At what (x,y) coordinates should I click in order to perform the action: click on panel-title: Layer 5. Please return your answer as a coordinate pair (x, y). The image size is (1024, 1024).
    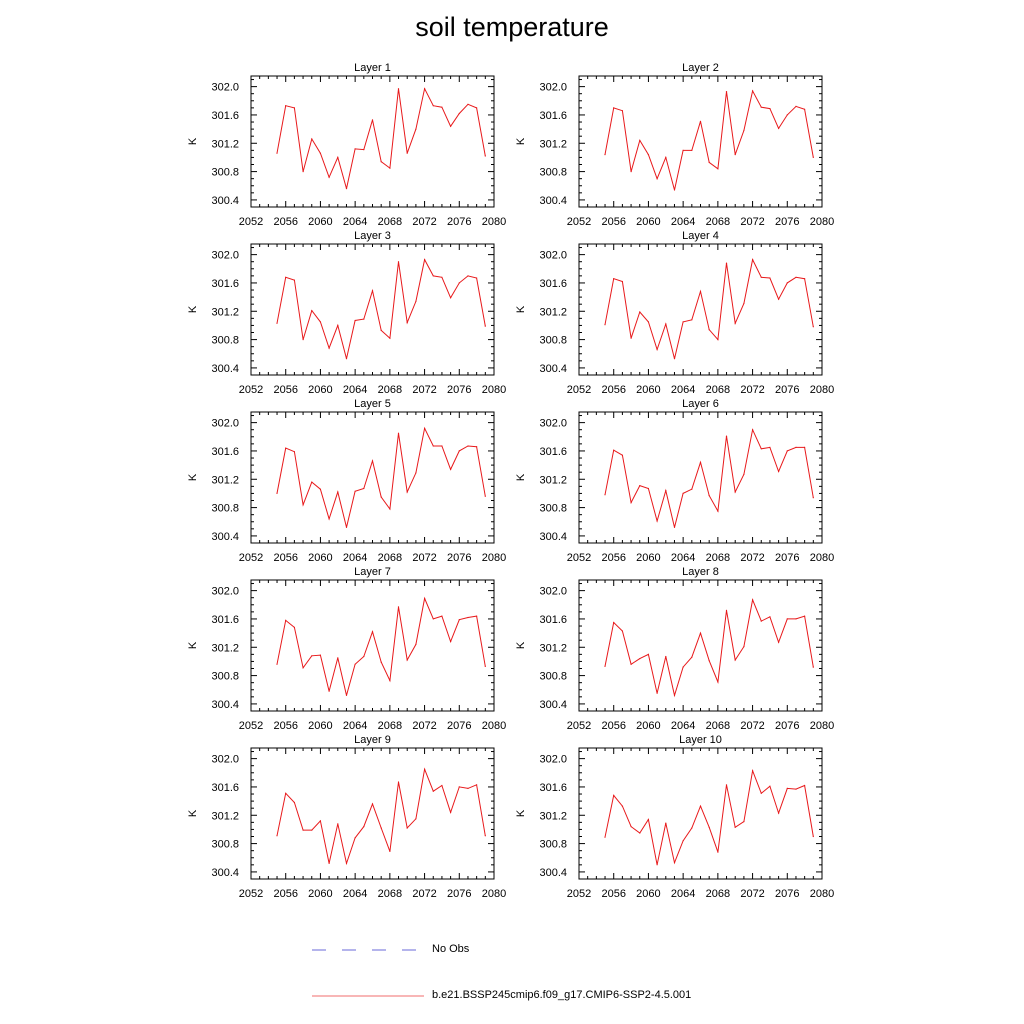
    Looking at the image, I should click on (372, 404).